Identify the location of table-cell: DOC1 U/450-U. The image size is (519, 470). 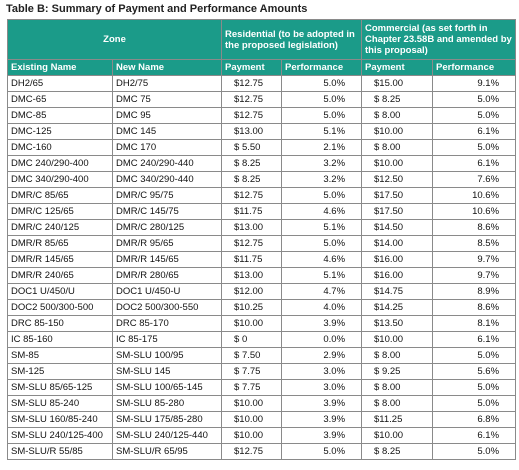
(167, 291).